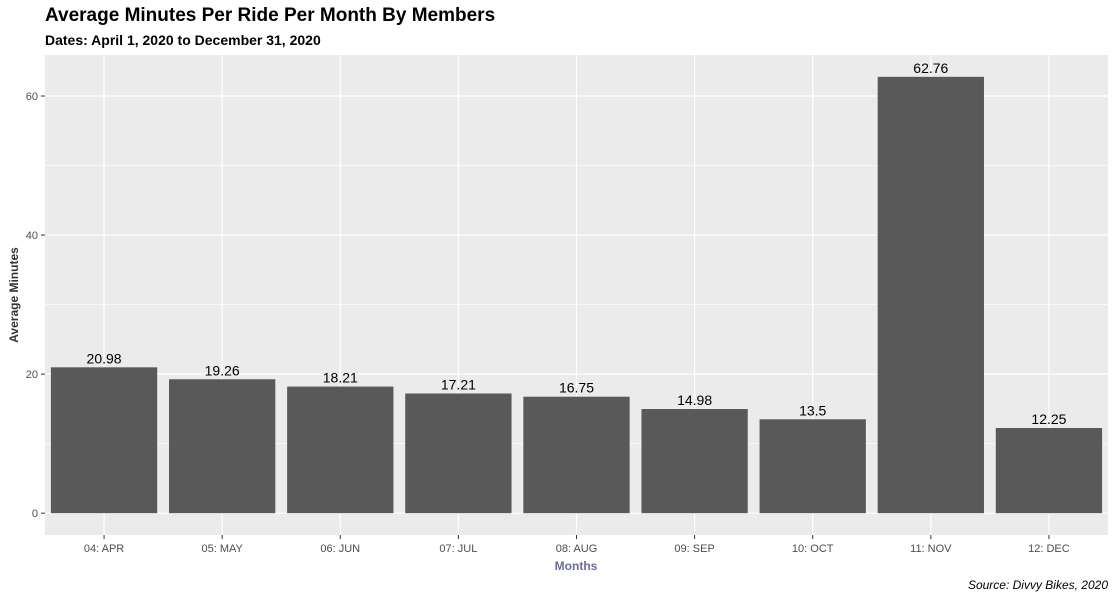 The height and width of the screenshot is (600, 1116). What do you see at coordinates (694, 400) in the screenshot?
I see `bar-value-label: 14.98` at bounding box center [694, 400].